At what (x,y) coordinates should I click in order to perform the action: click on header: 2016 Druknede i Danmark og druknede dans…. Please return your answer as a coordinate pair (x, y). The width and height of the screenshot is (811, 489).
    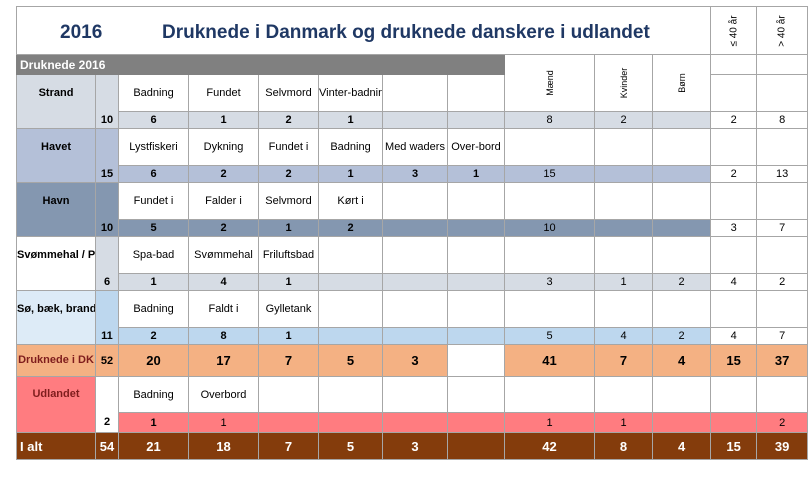
    Looking at the image, I should click on (342, 30).